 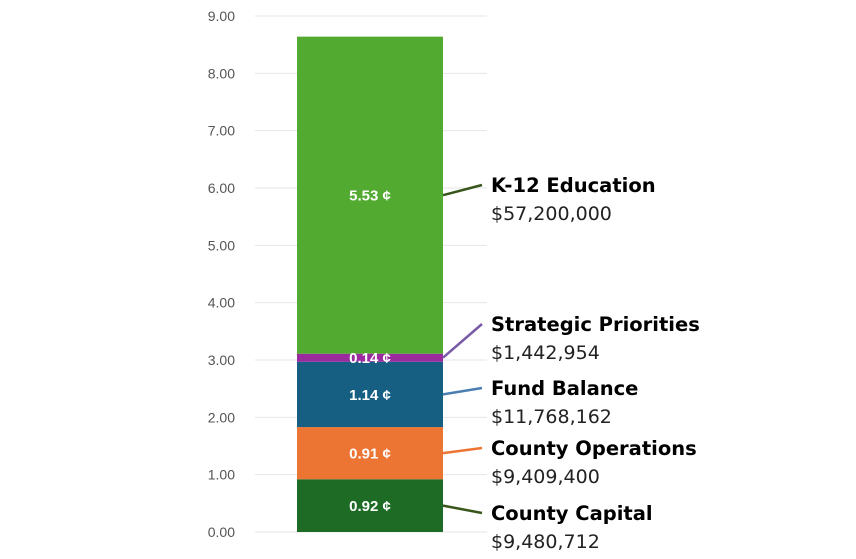 I want to click on y-axis-ticks: 0.00 1.00 2.00 3.00 4.00 5.00 6.00 7.00 8.00 9.00, so click(x=221, y=274).